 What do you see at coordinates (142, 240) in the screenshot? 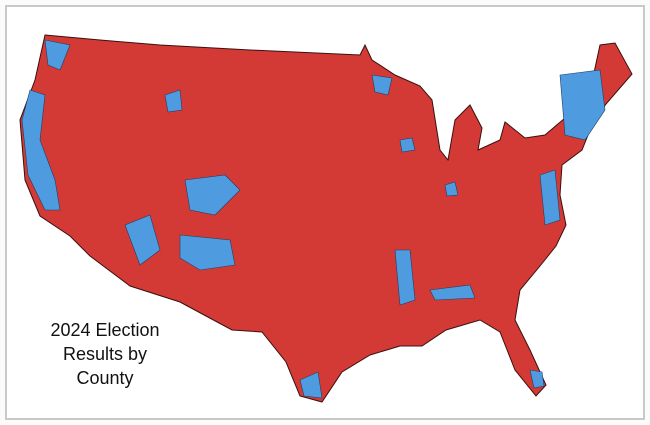
I see `nevada-county` at bounding box center [142, 240].